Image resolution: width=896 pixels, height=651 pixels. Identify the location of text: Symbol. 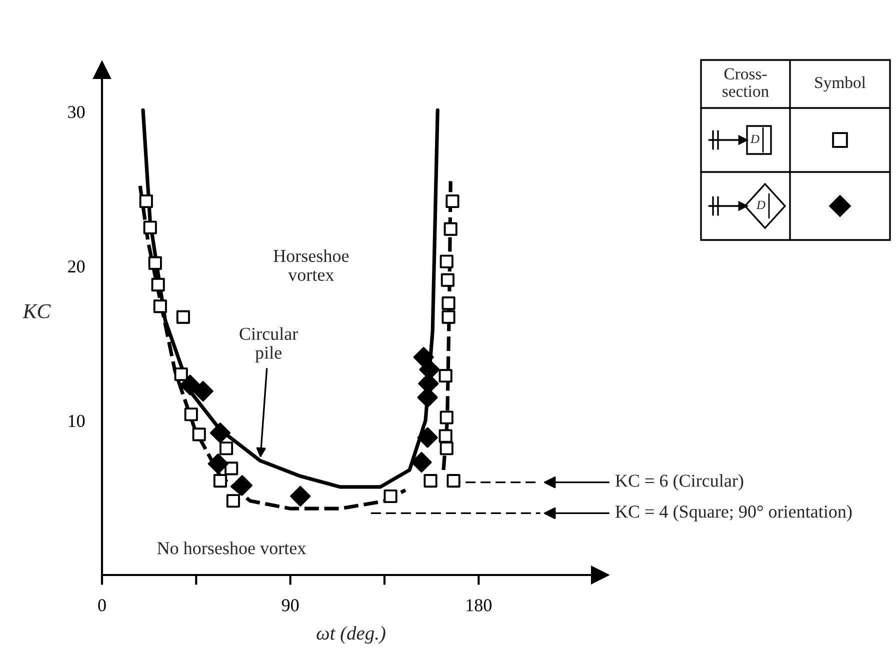
(840, 84).